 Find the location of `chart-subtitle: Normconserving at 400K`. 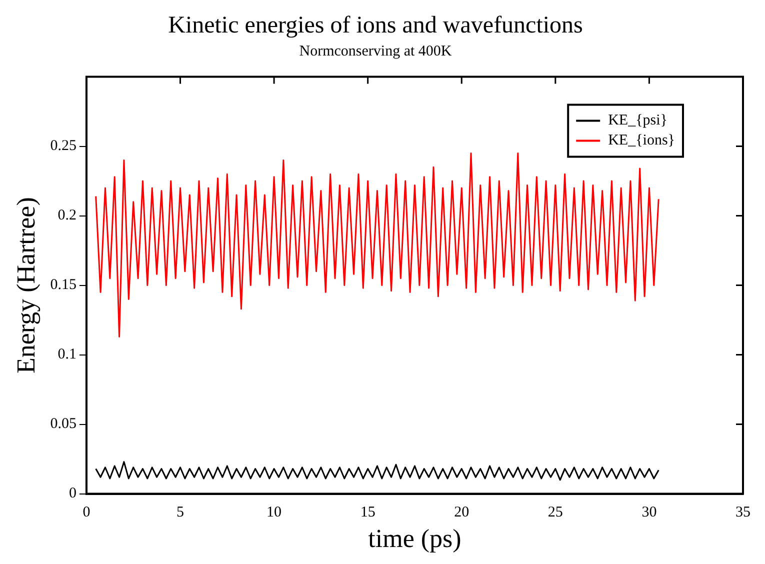

chart-subtitle: Normconserving at 400K is located at coordinates (375, 52).